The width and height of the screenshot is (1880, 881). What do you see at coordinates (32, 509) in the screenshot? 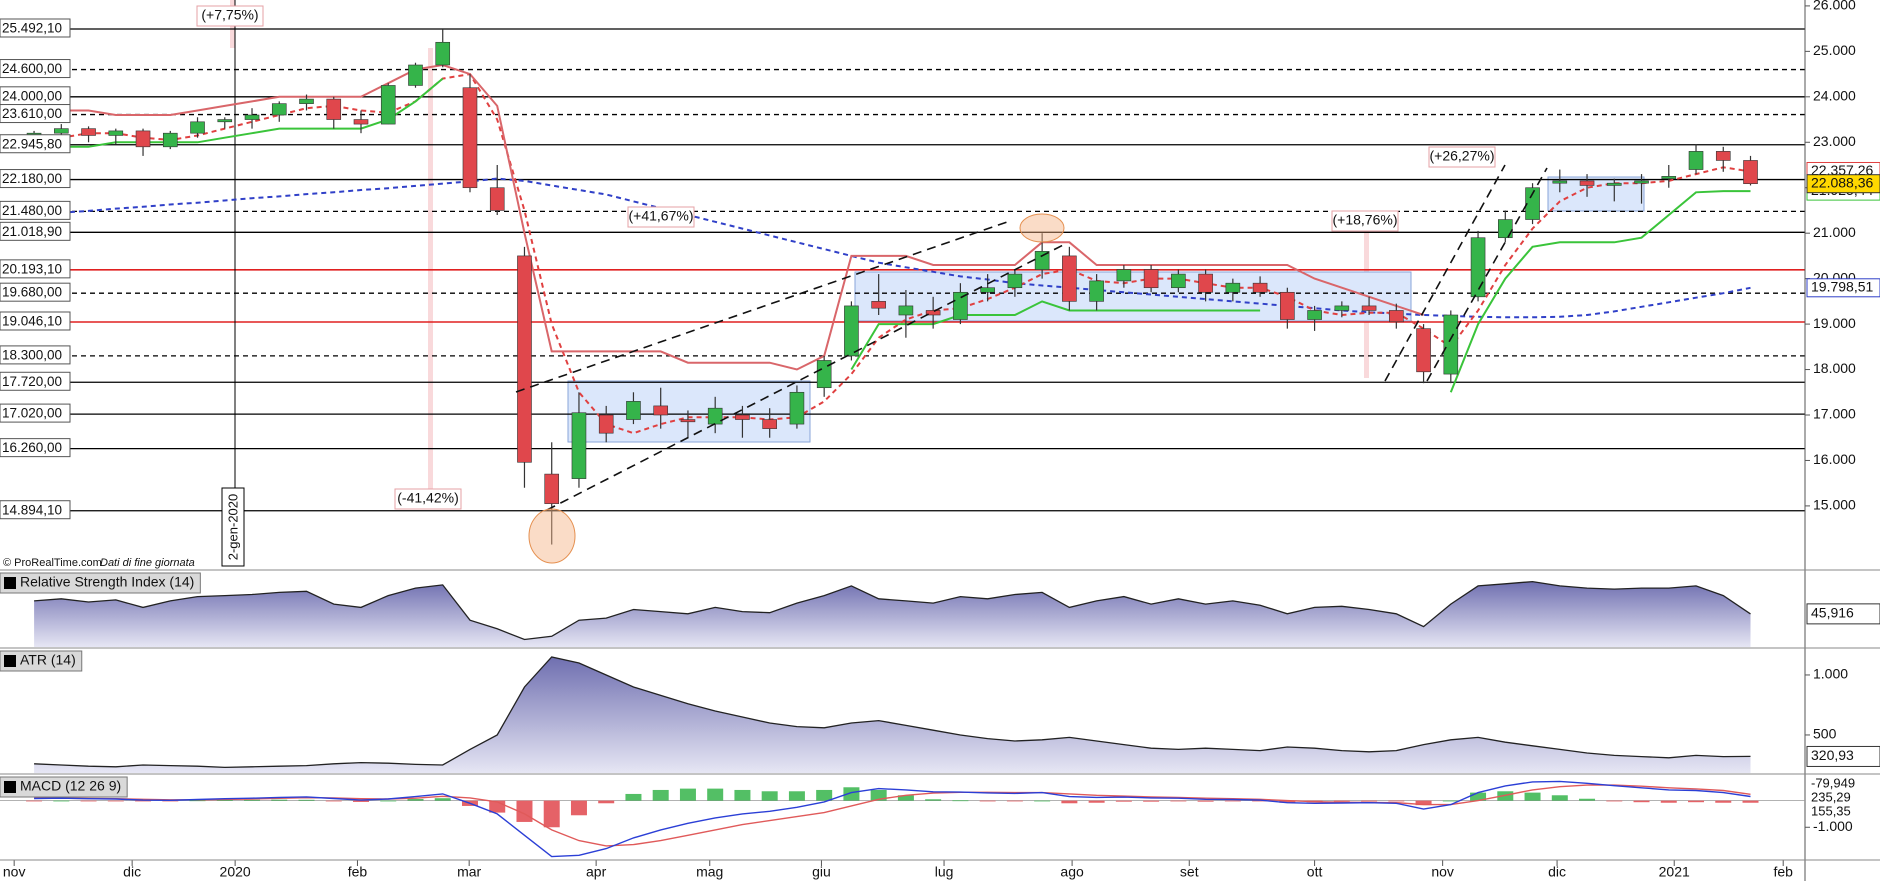
I see `level-label: 14.894,10` at bounding box center [32, 509].